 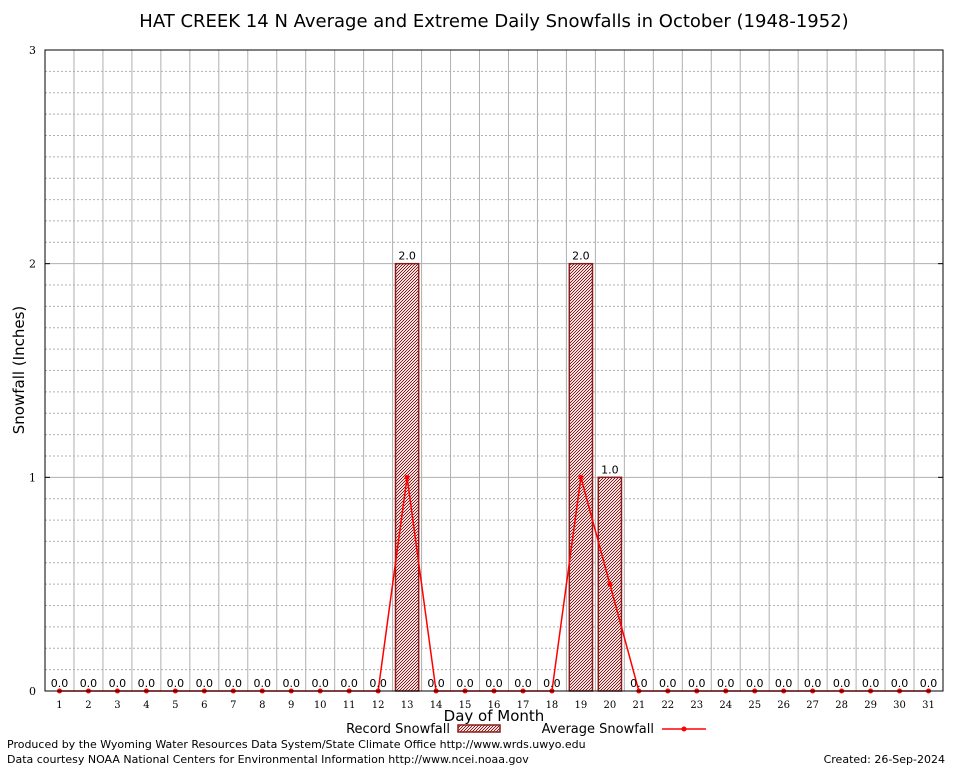 What do you see at coordinates (581, 705) in the screenshot?
I see `x-tick-label: 19` at bounding box center [581, 705].